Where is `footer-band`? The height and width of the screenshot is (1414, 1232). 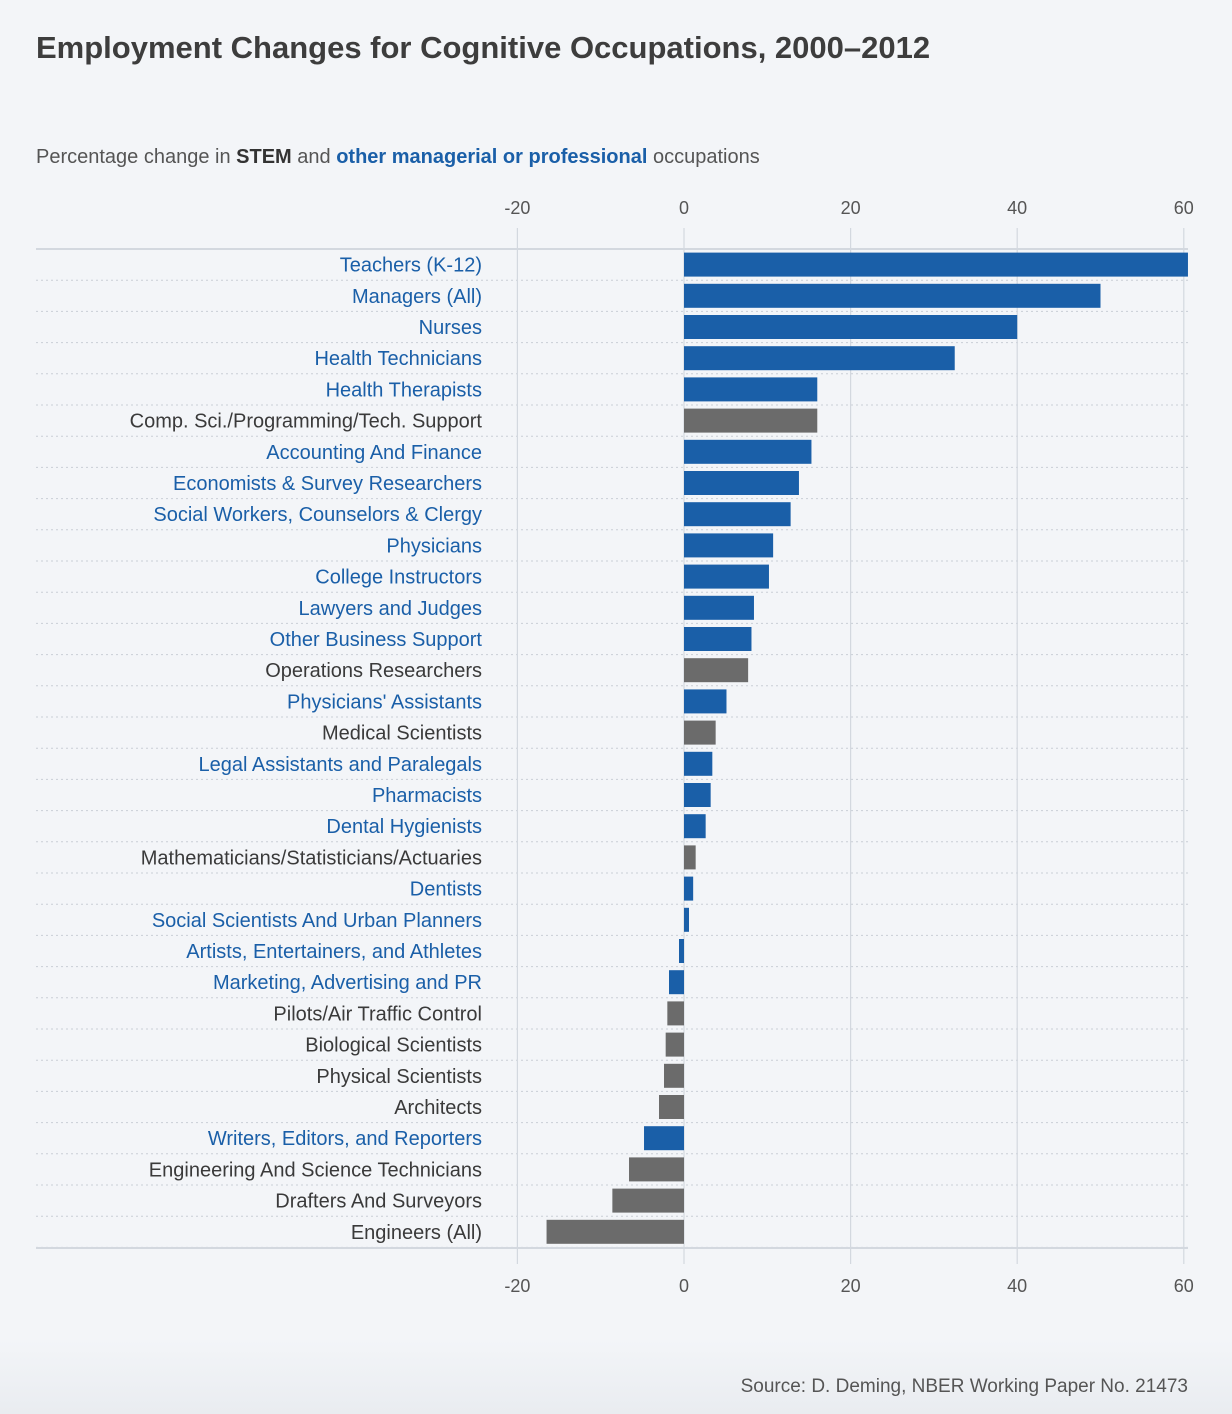 footer-band is located at coordinates (616, 1377).